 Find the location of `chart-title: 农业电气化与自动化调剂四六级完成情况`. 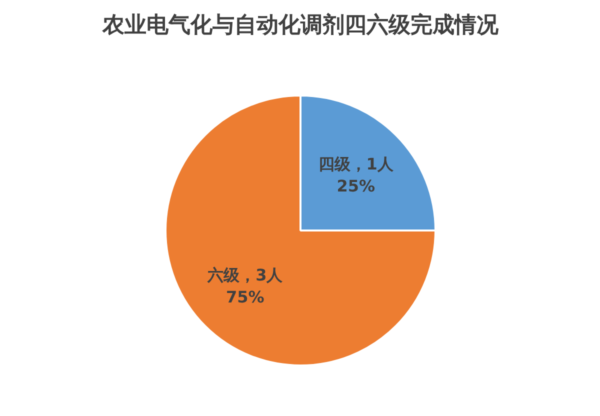

chart-title: 农业电气化与自动化调剂四六级完成情况 is located at coordinates (301, 25).